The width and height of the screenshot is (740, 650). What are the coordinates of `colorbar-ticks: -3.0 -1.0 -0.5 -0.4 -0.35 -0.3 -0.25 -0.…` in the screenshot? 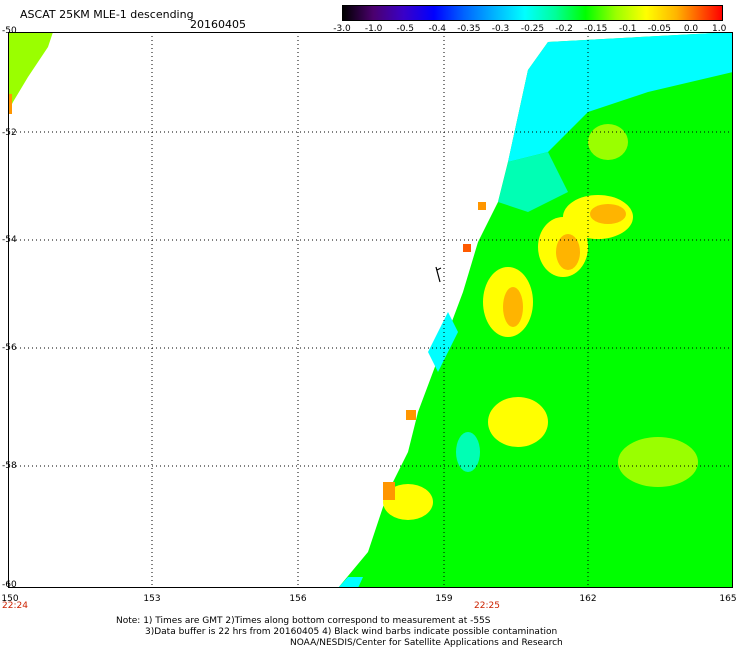 It's located at (530, 30).